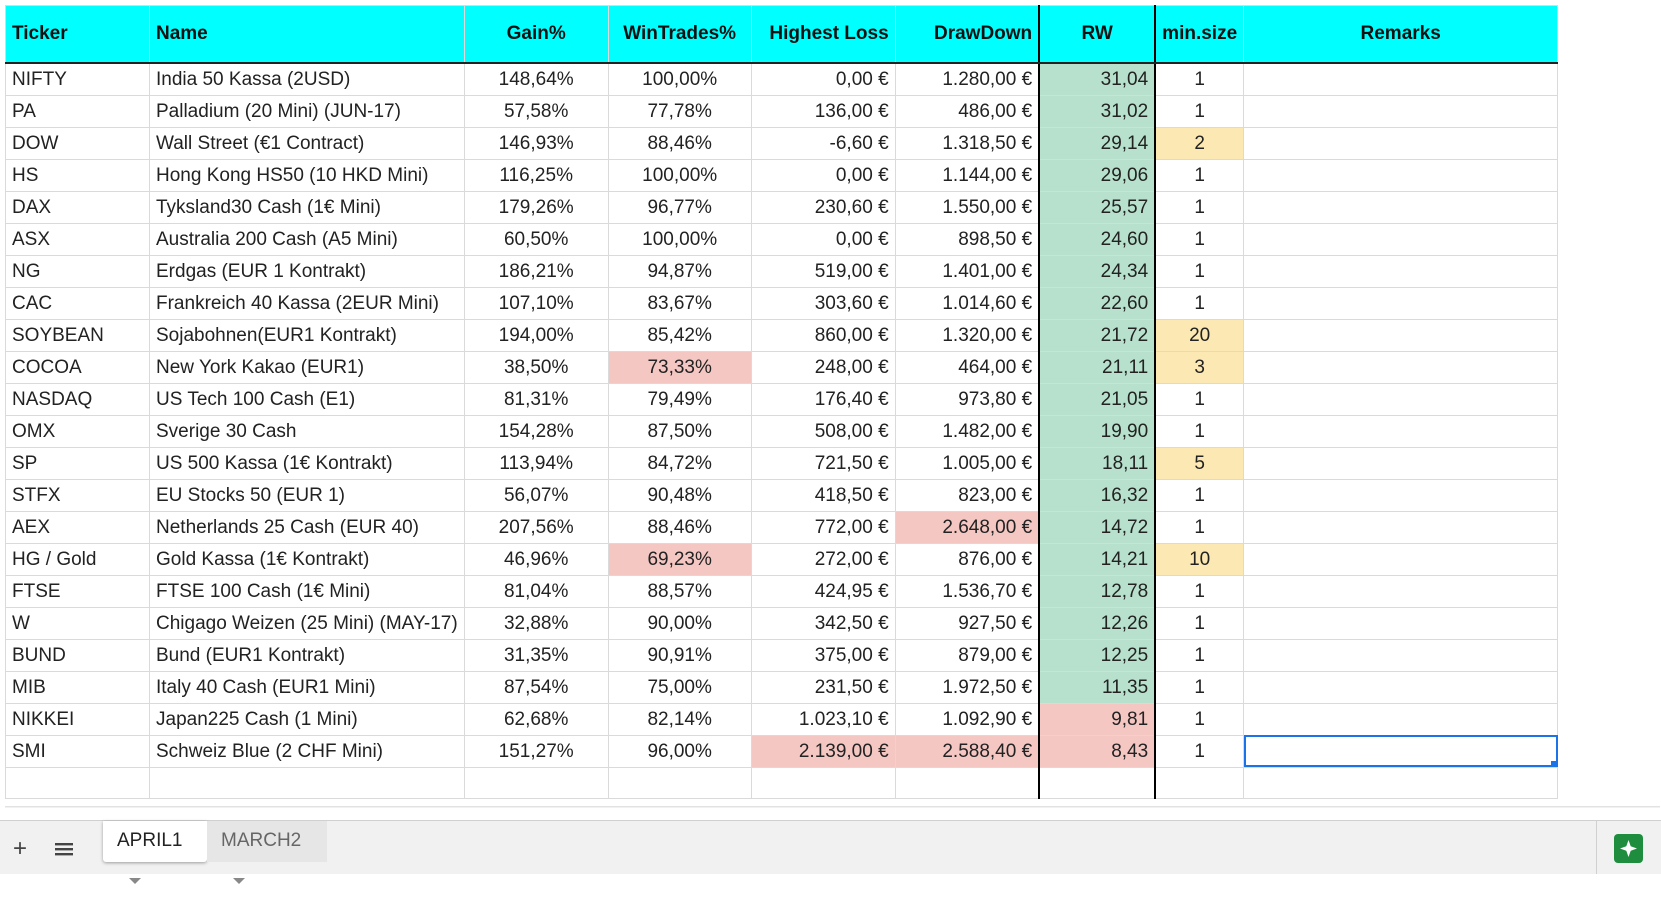 Image resolution: width=1661 pixels, height=901 pixels. What do you see at coordinates (823, 34) in the screenshot?
I see `header-highest-loss: Highest Loss` at bounding box center [823, 34].